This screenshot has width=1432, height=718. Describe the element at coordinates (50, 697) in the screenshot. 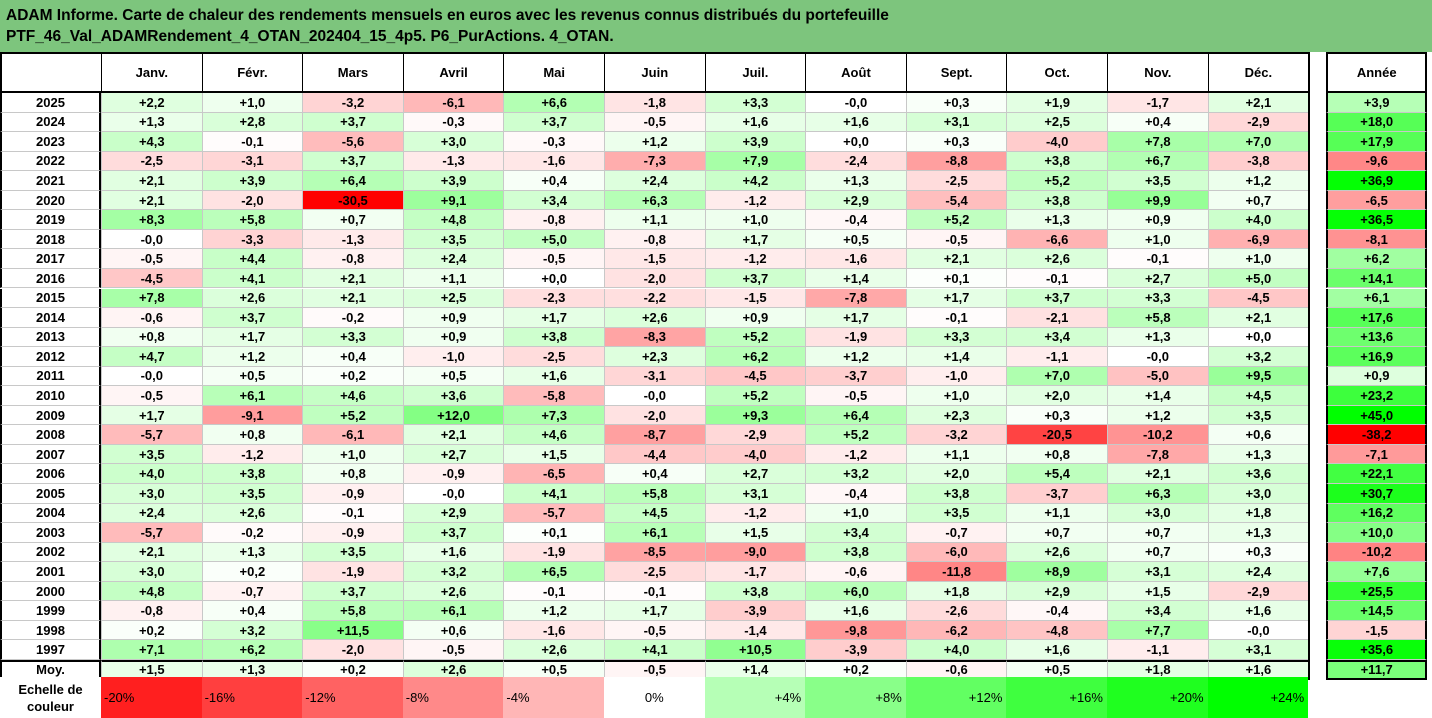

I see `color-scale-label: Echelle de couleur` at that location.